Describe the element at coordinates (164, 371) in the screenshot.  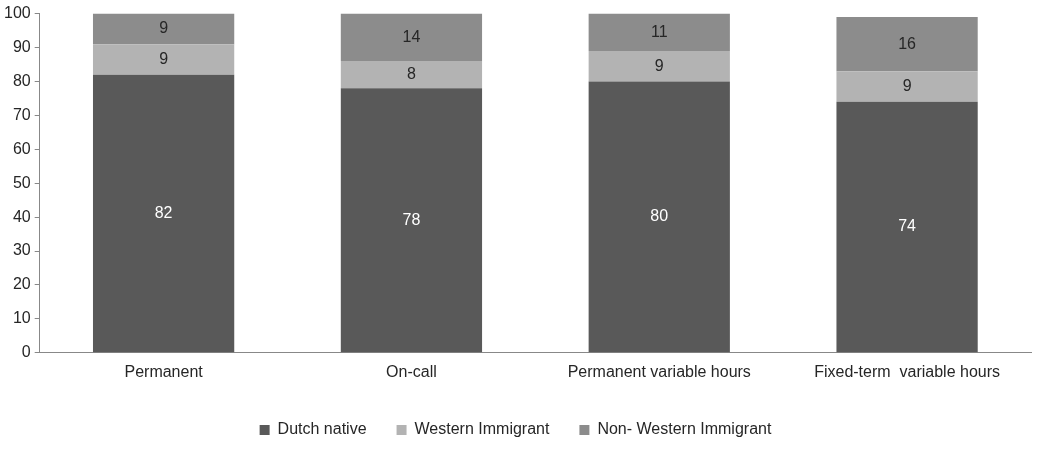
I see `x-tick-label: Permanent` at that location.